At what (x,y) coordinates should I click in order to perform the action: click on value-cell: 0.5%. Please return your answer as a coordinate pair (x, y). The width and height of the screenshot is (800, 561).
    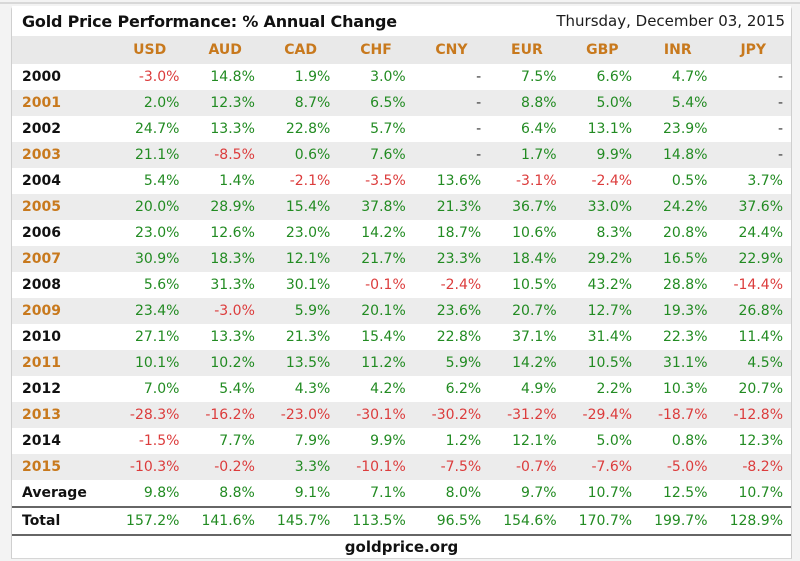
    Looking at the image, I should click on (689, 181).